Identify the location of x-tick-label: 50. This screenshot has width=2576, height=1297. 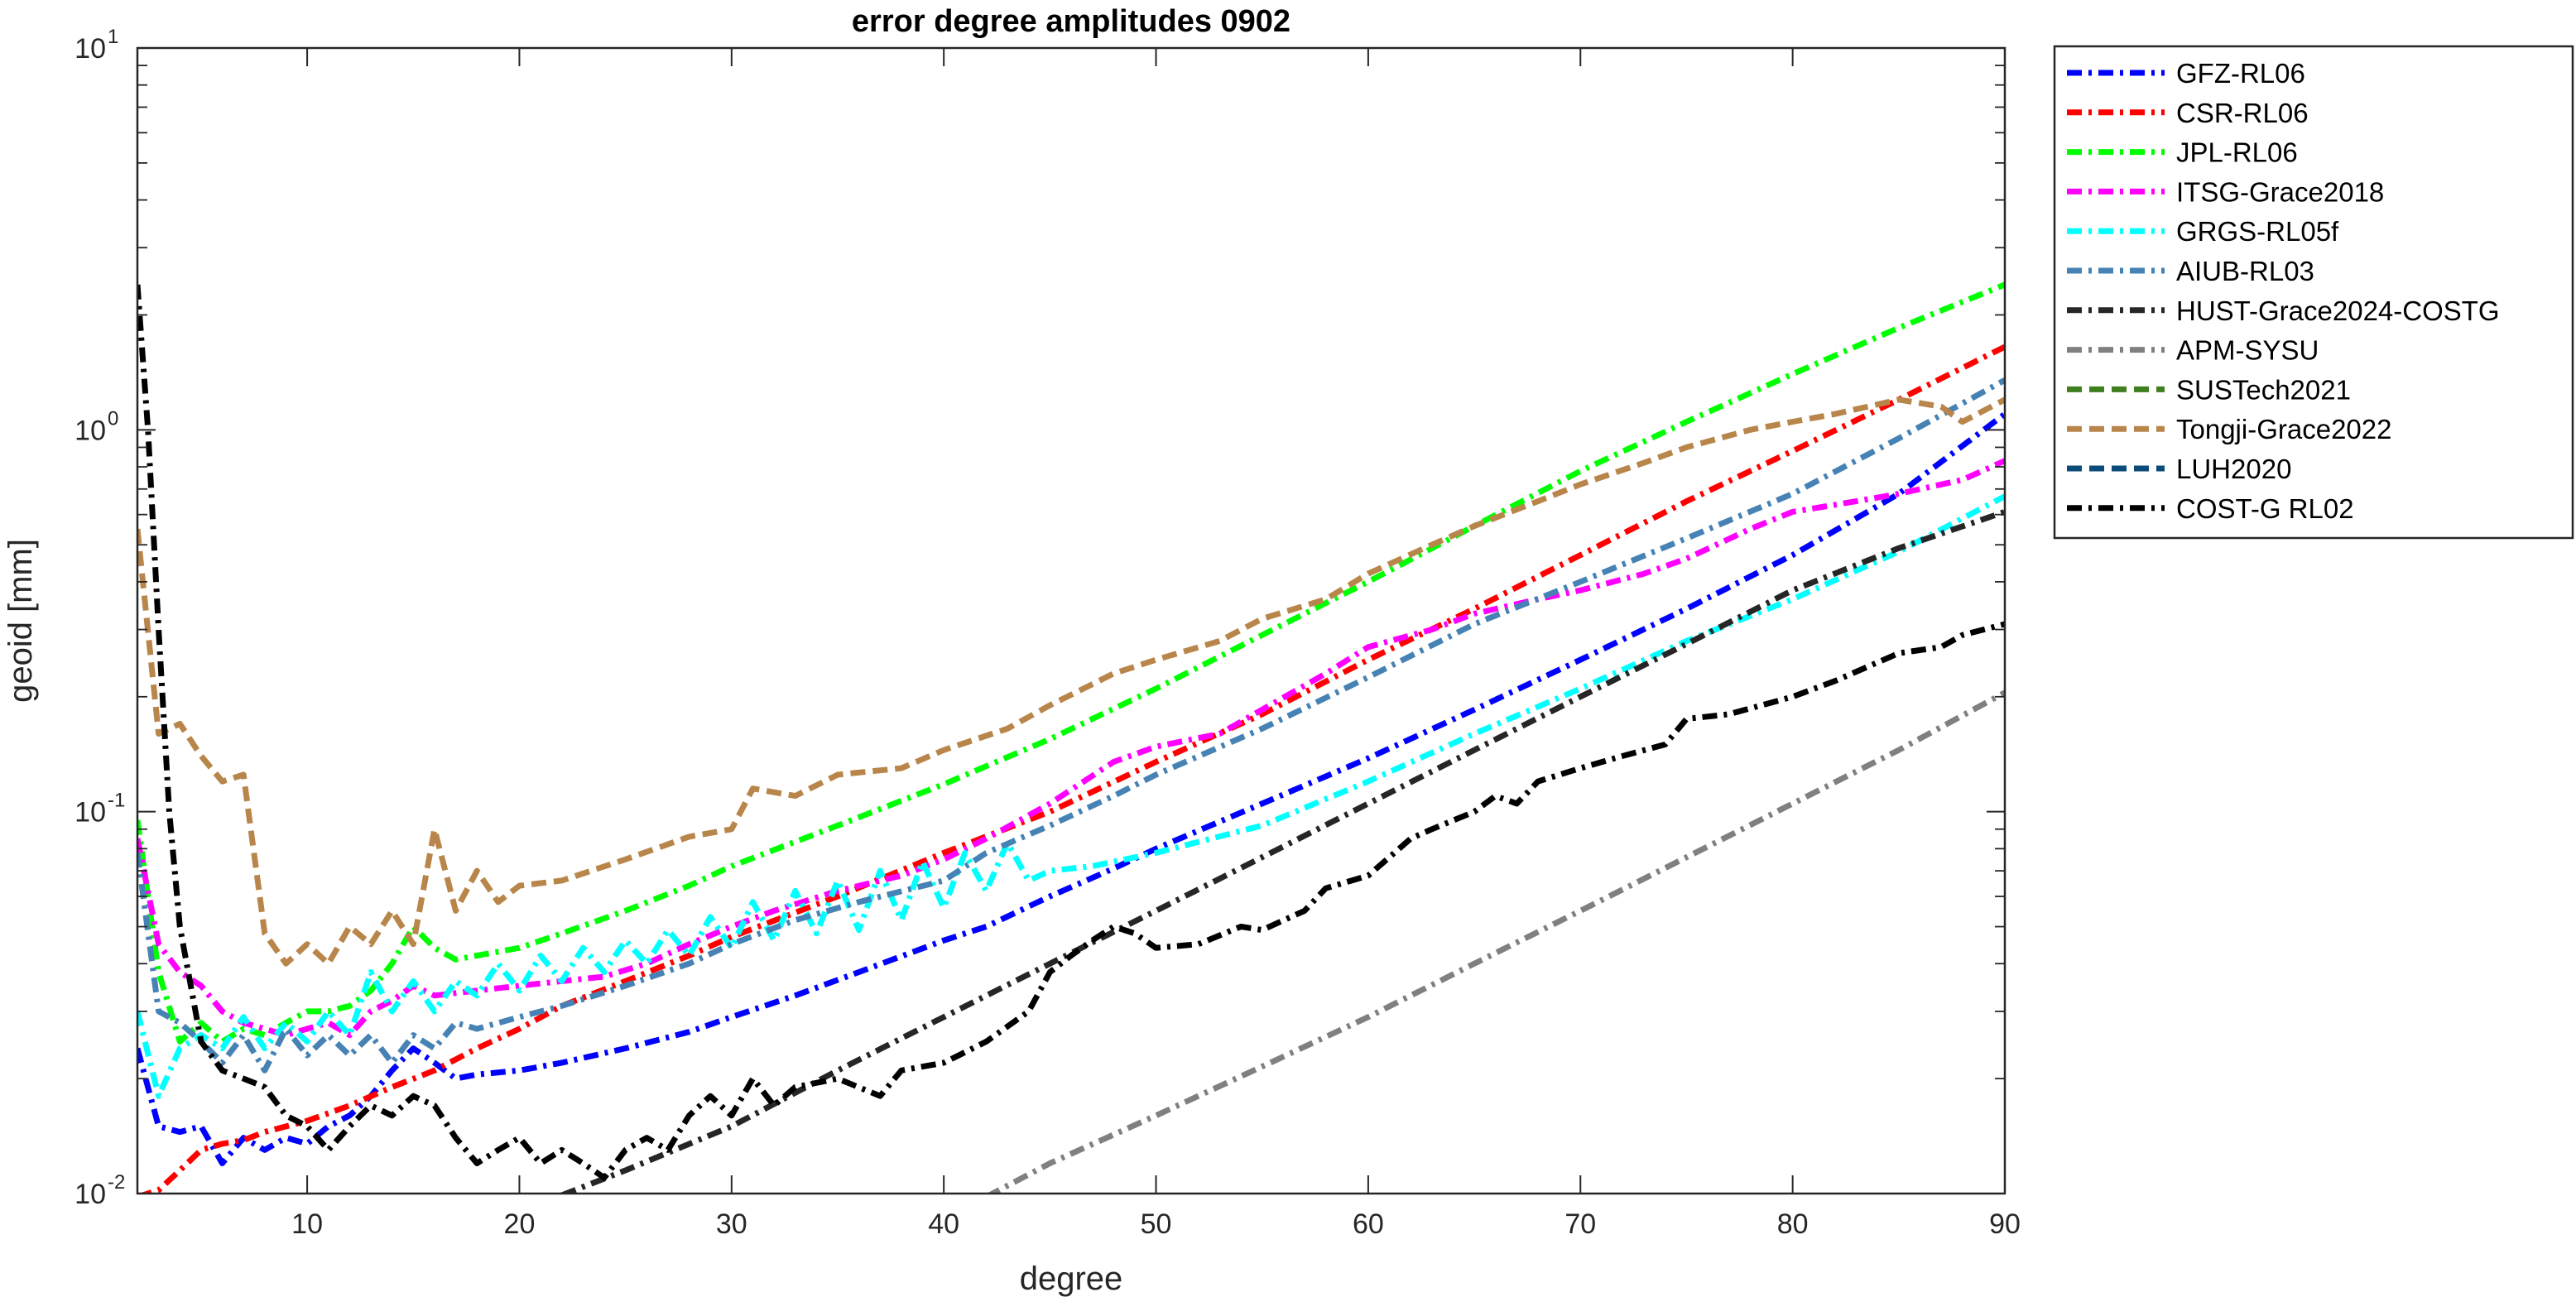
(1156, 1224).